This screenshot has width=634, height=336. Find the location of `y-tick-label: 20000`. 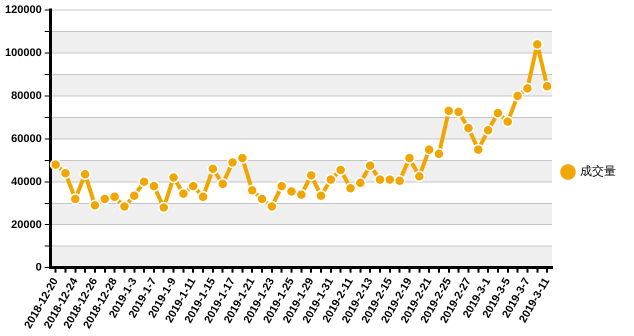

y-tick-label: 20000 is located at coordinates (26, 224).